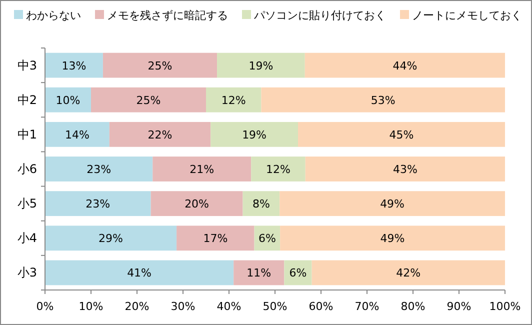 The image size is (532, 325). I want to click on data-label: 20%, so click(197, 204).